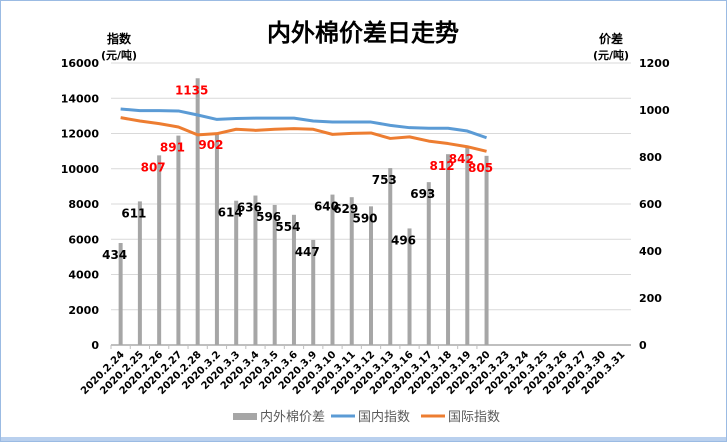 This screenshot has width=727, height=442. I want to click on bar-data-label: 807, so click(153, 167).